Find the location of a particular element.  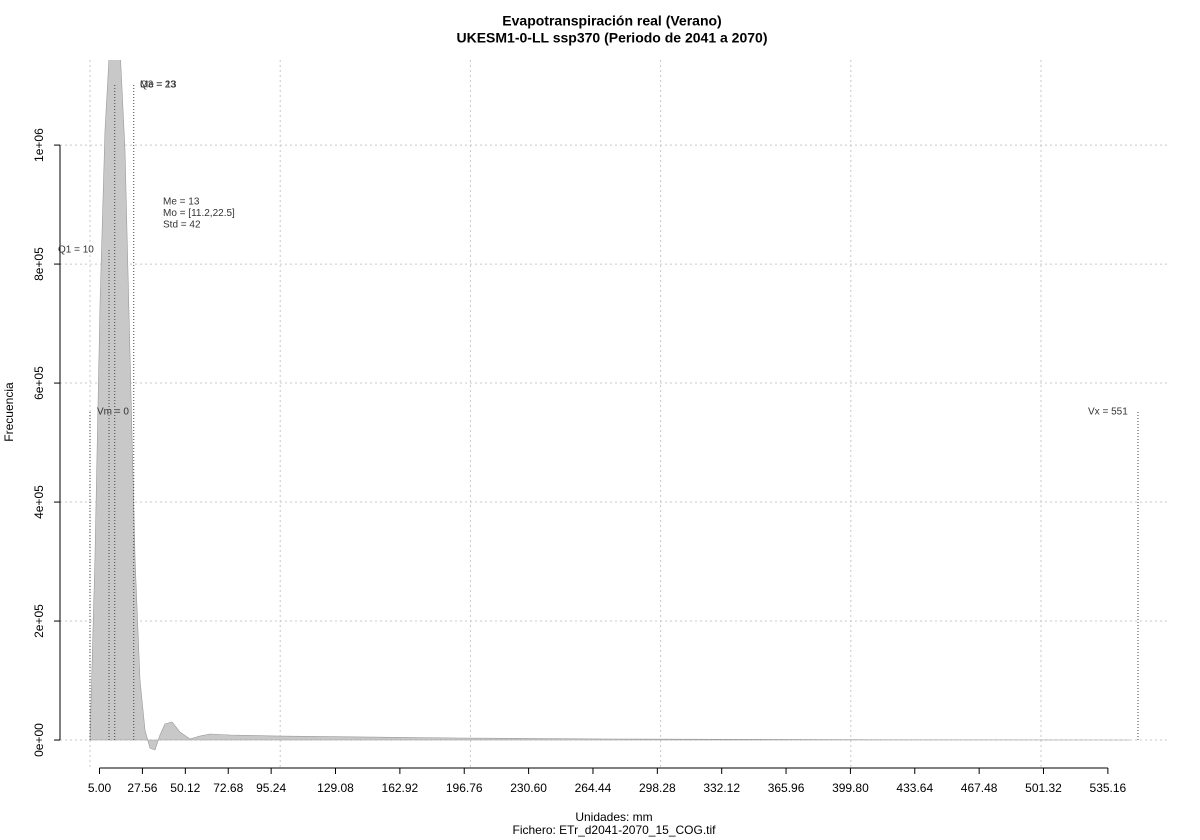

marker-label: Vx = 551 is located at coordinates (1108, 412).